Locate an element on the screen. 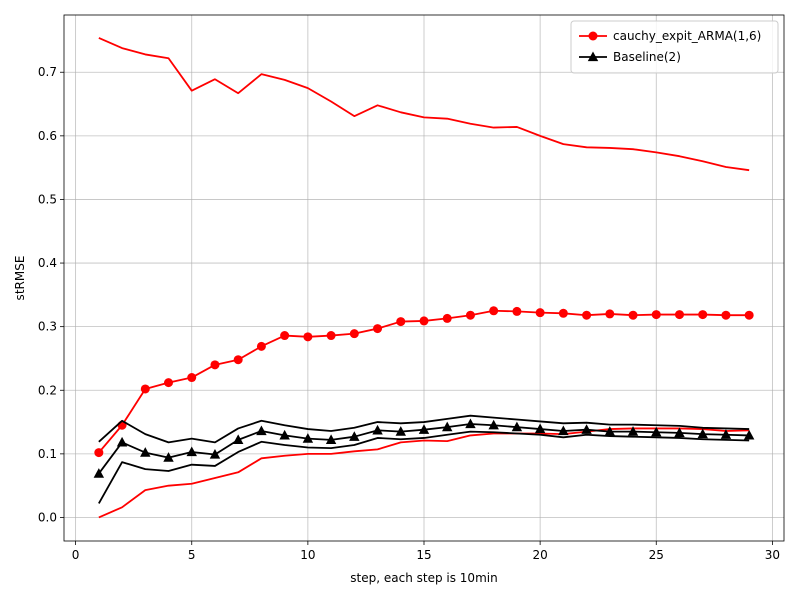 The height and width of the screenshot is (600, 800). x-tick-label: 20 is located at coordinates (539, 555).